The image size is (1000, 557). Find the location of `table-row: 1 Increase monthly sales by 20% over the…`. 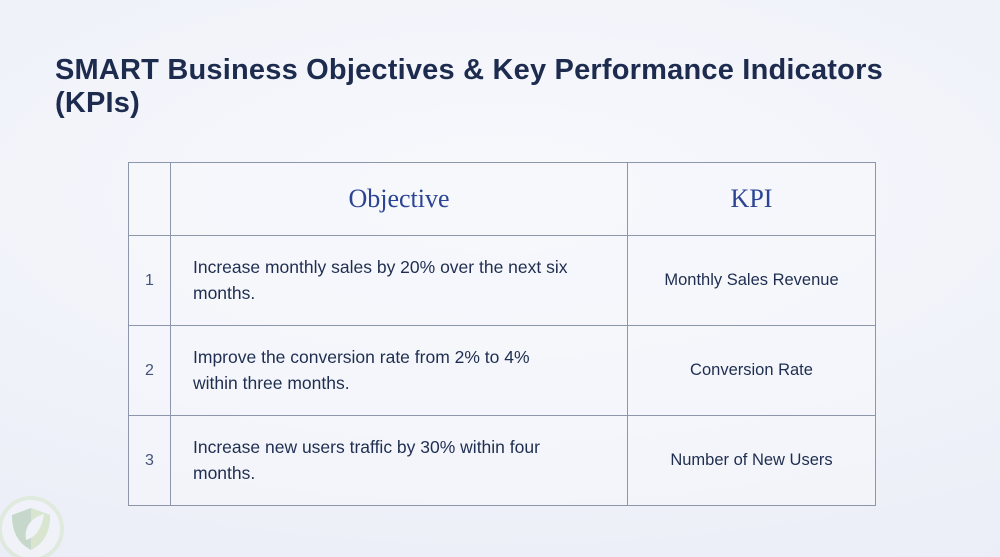

table-row: 1 Increase monthly sales by 20% over the… is located at coordinates (502, 280).